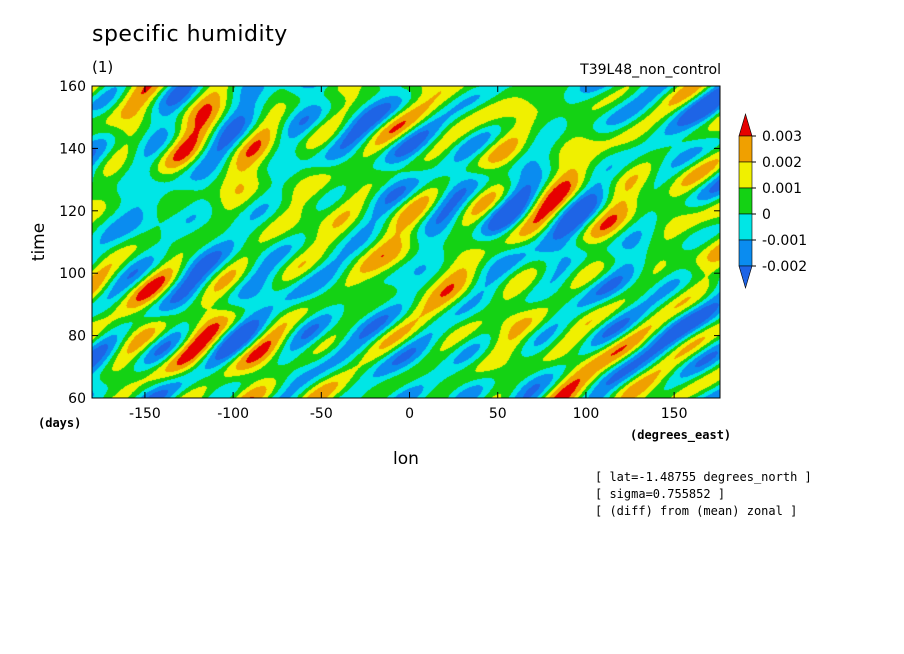  I want to click on experiment-label: T39L48_non_control, so click(650, 70).